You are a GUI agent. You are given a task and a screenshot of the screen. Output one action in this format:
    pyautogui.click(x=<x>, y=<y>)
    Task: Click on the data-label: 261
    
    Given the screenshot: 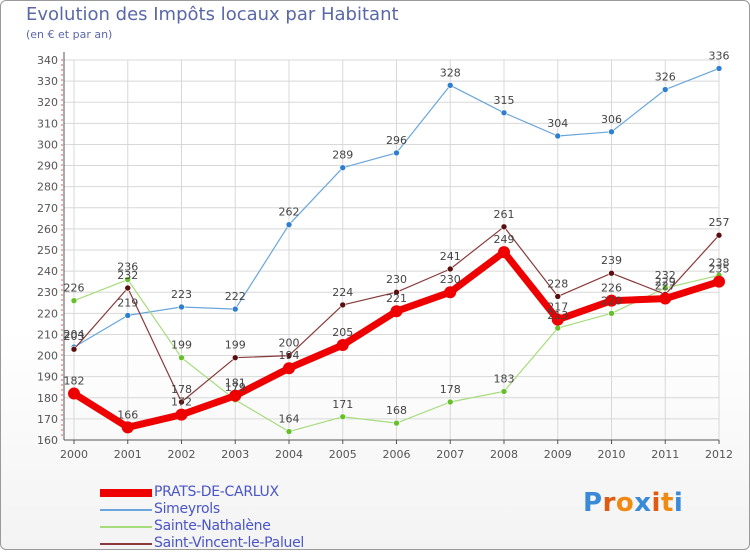 What is the action you would take?
    pyautogui.click(x=504, y=214)
    